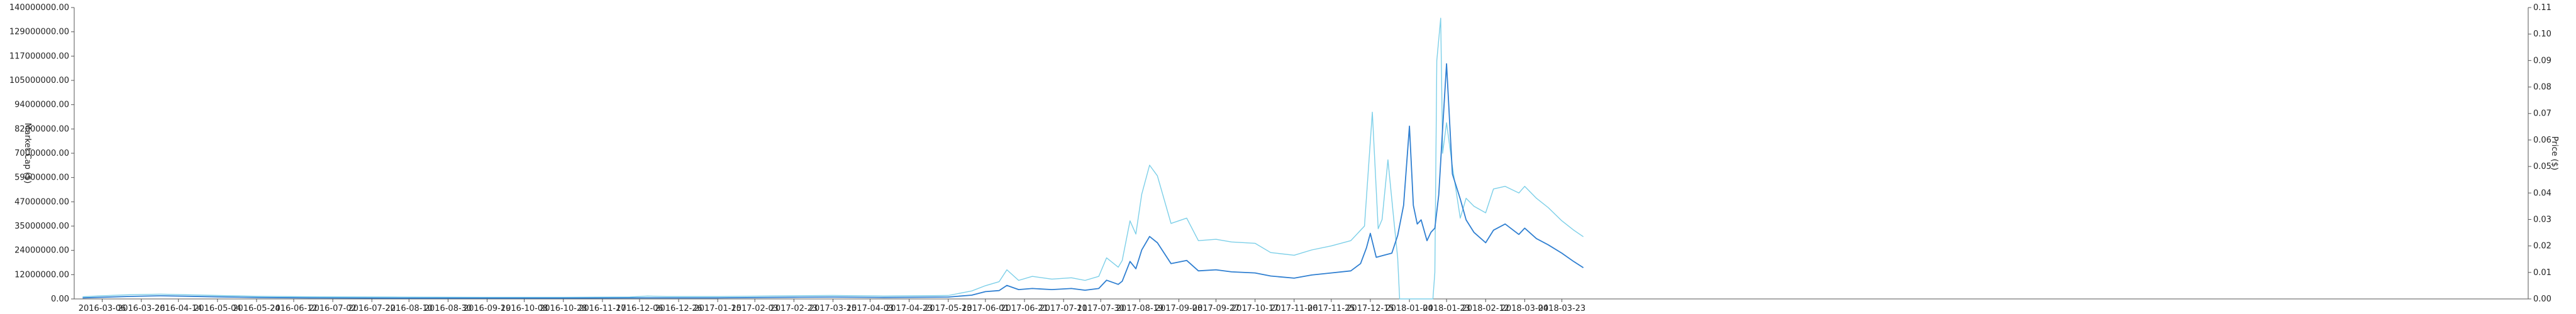 This screenshot has height=314, width=2576. Describe the element at coordinates (2554, 153) in the screenshot. I see `y-axis-title-right: Price ($)` at that location.